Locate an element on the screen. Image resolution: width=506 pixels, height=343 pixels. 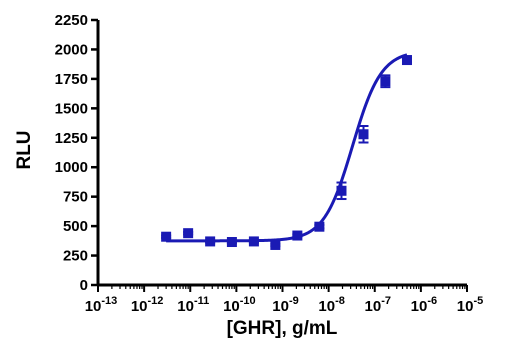
y-tick-label: 250 is located at coordinates (75, 256).